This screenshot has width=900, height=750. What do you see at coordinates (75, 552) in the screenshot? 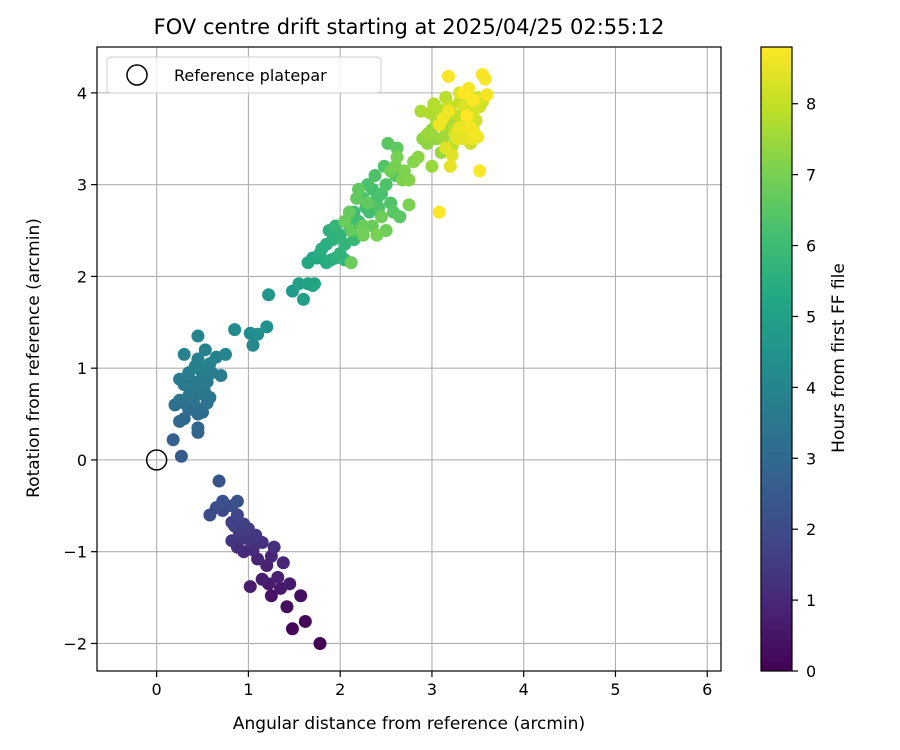
I see `y-tick-label: −1` at bounding box center [75, 552].